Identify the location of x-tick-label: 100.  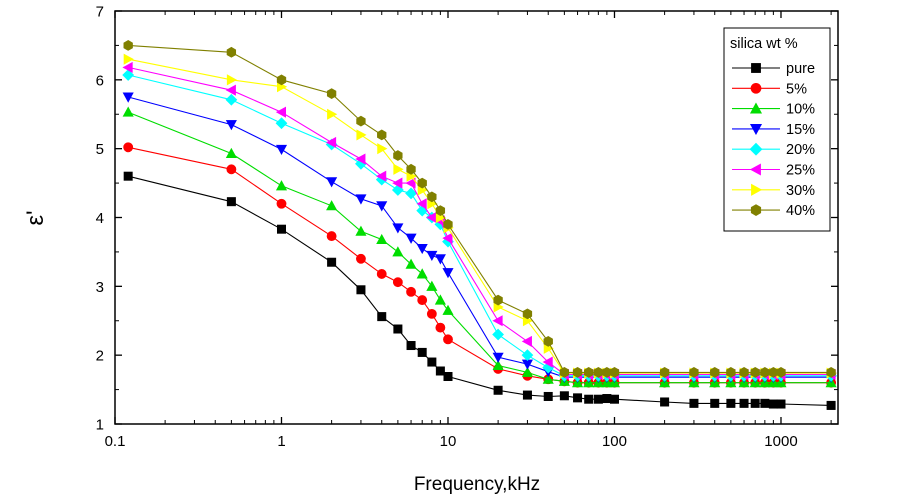
(614, 441).